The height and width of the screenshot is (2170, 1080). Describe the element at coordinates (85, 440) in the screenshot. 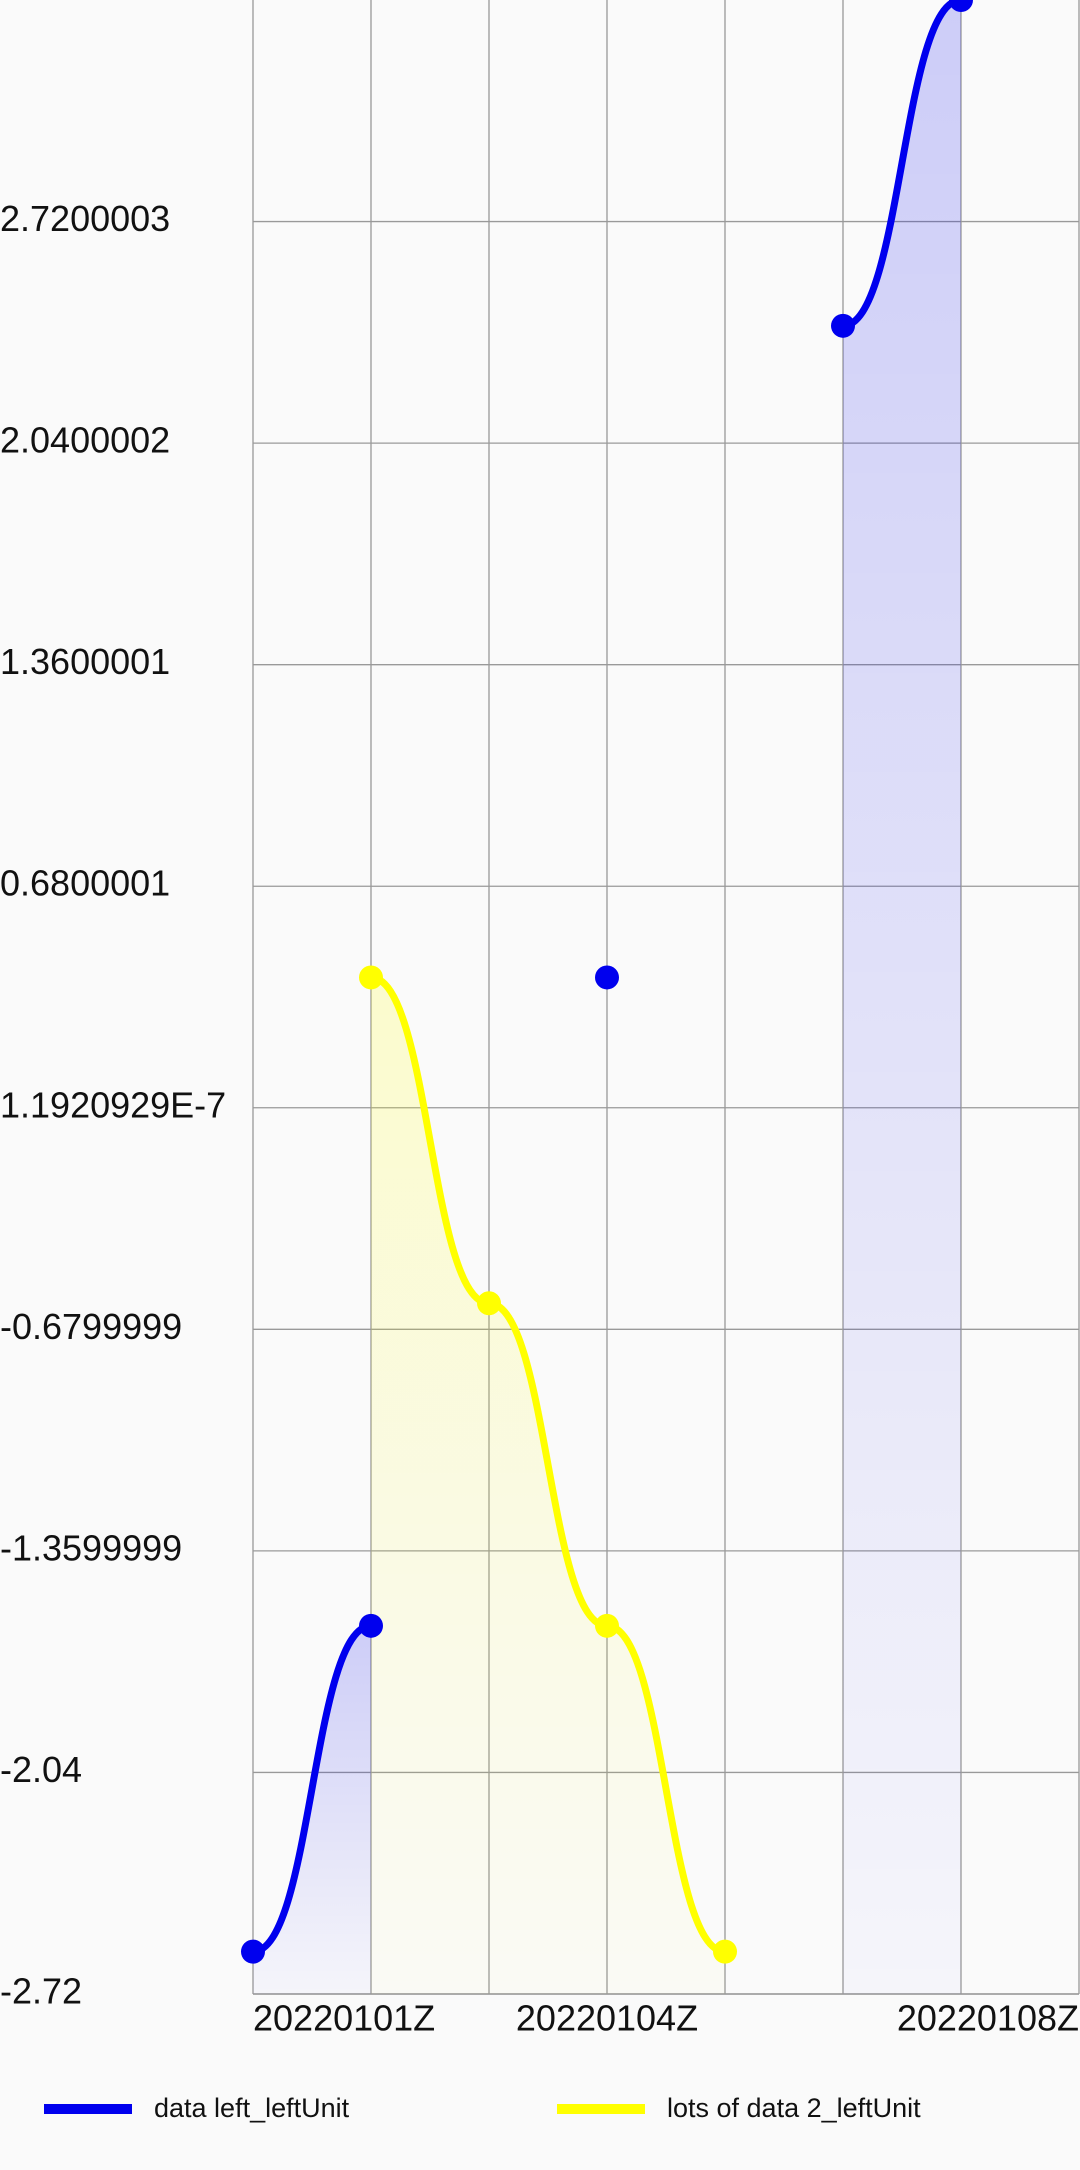

I see `y-tick-label: 2.0400002` at that location.